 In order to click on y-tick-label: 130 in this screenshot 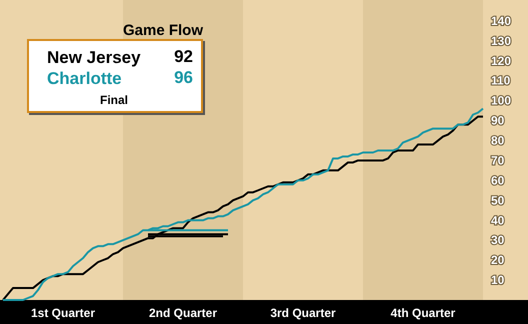, I will do `click(501, 41)`.